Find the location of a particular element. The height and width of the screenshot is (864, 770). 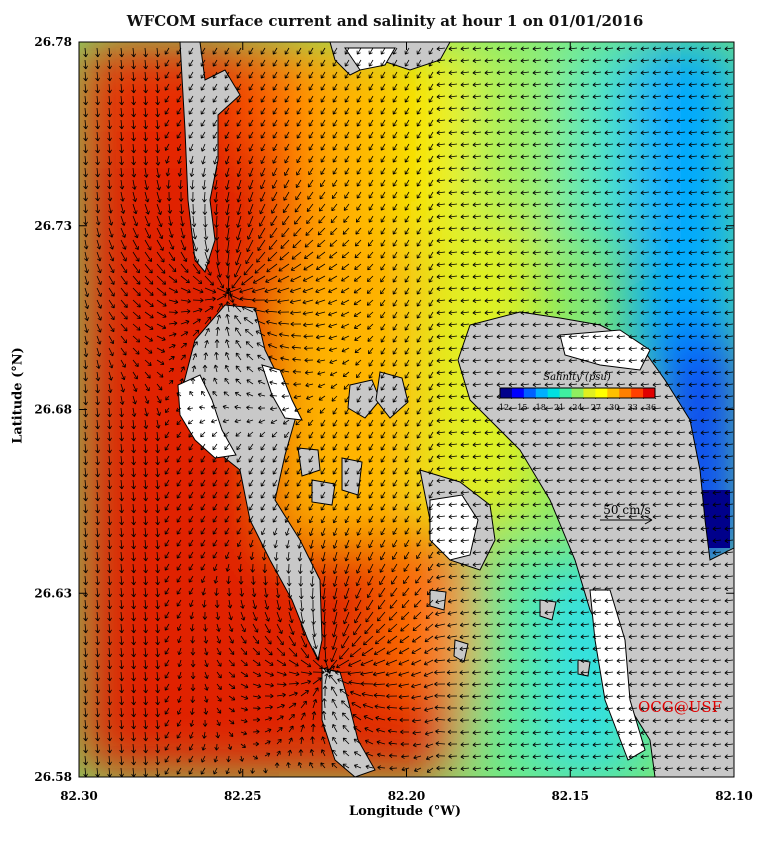

colorbar-tick-label: 15 is located at coordinates (522, 407).